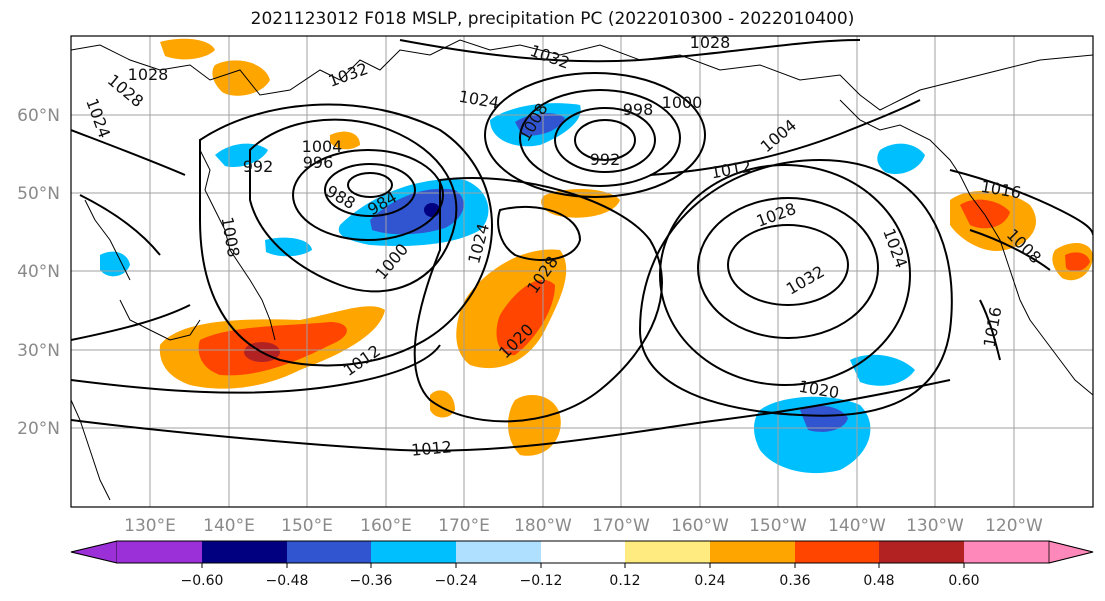  Describe the element at coordinates (682, 102) in the screenshot. I see `isobar-label: 1000` at that location.